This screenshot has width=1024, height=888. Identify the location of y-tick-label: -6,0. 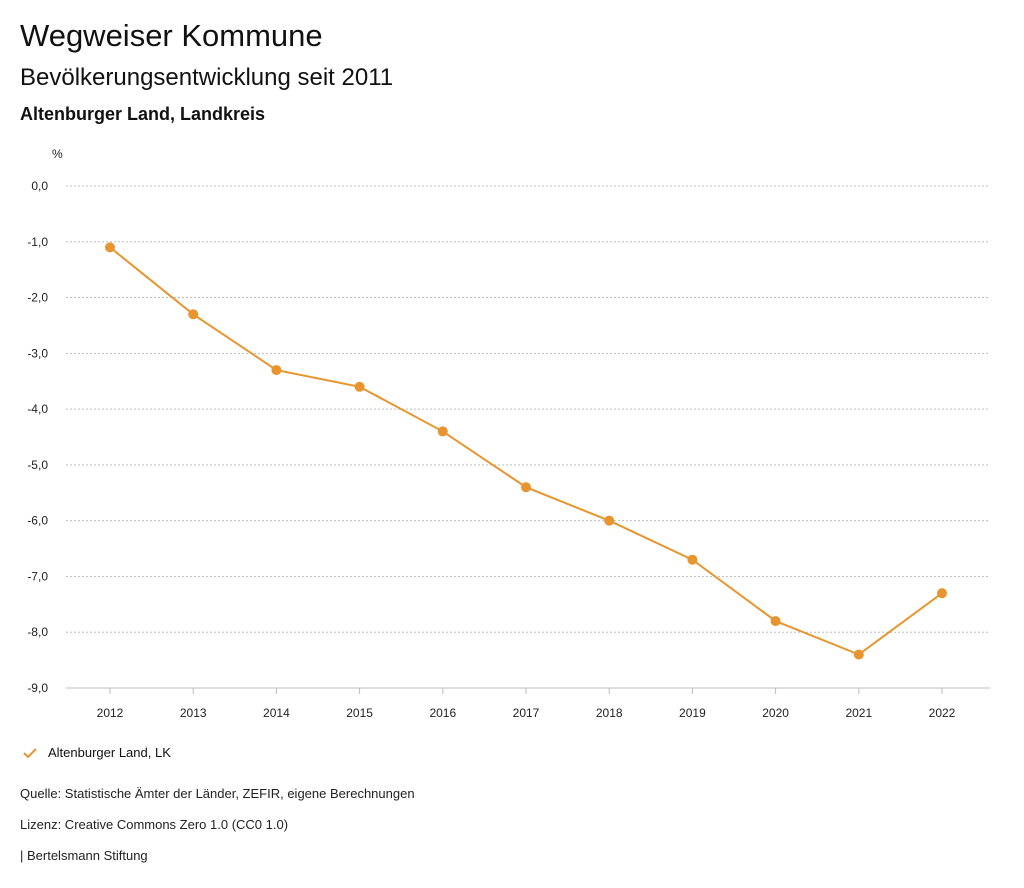
(37, 521).